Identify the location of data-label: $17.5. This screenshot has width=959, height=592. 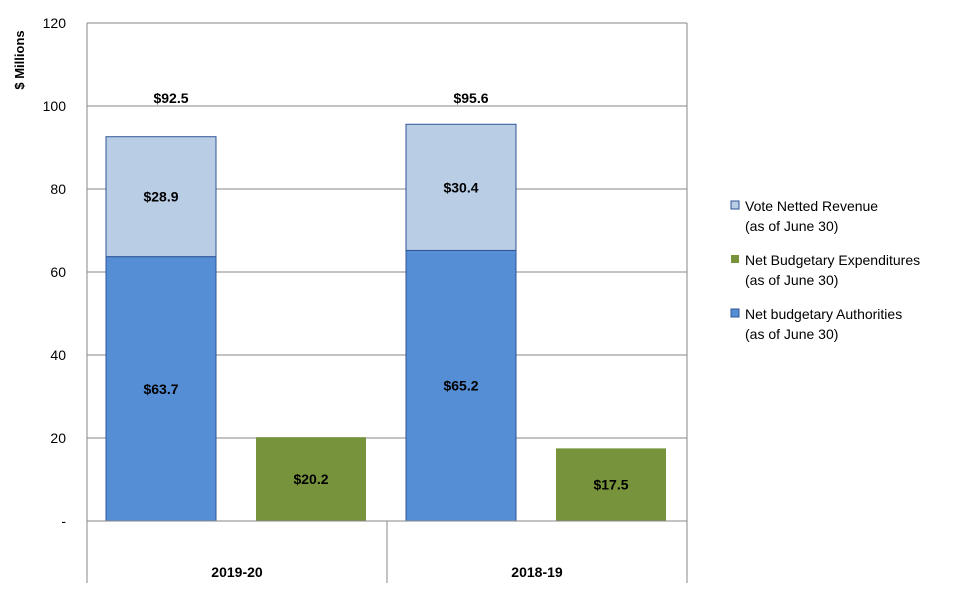
(610, 485).